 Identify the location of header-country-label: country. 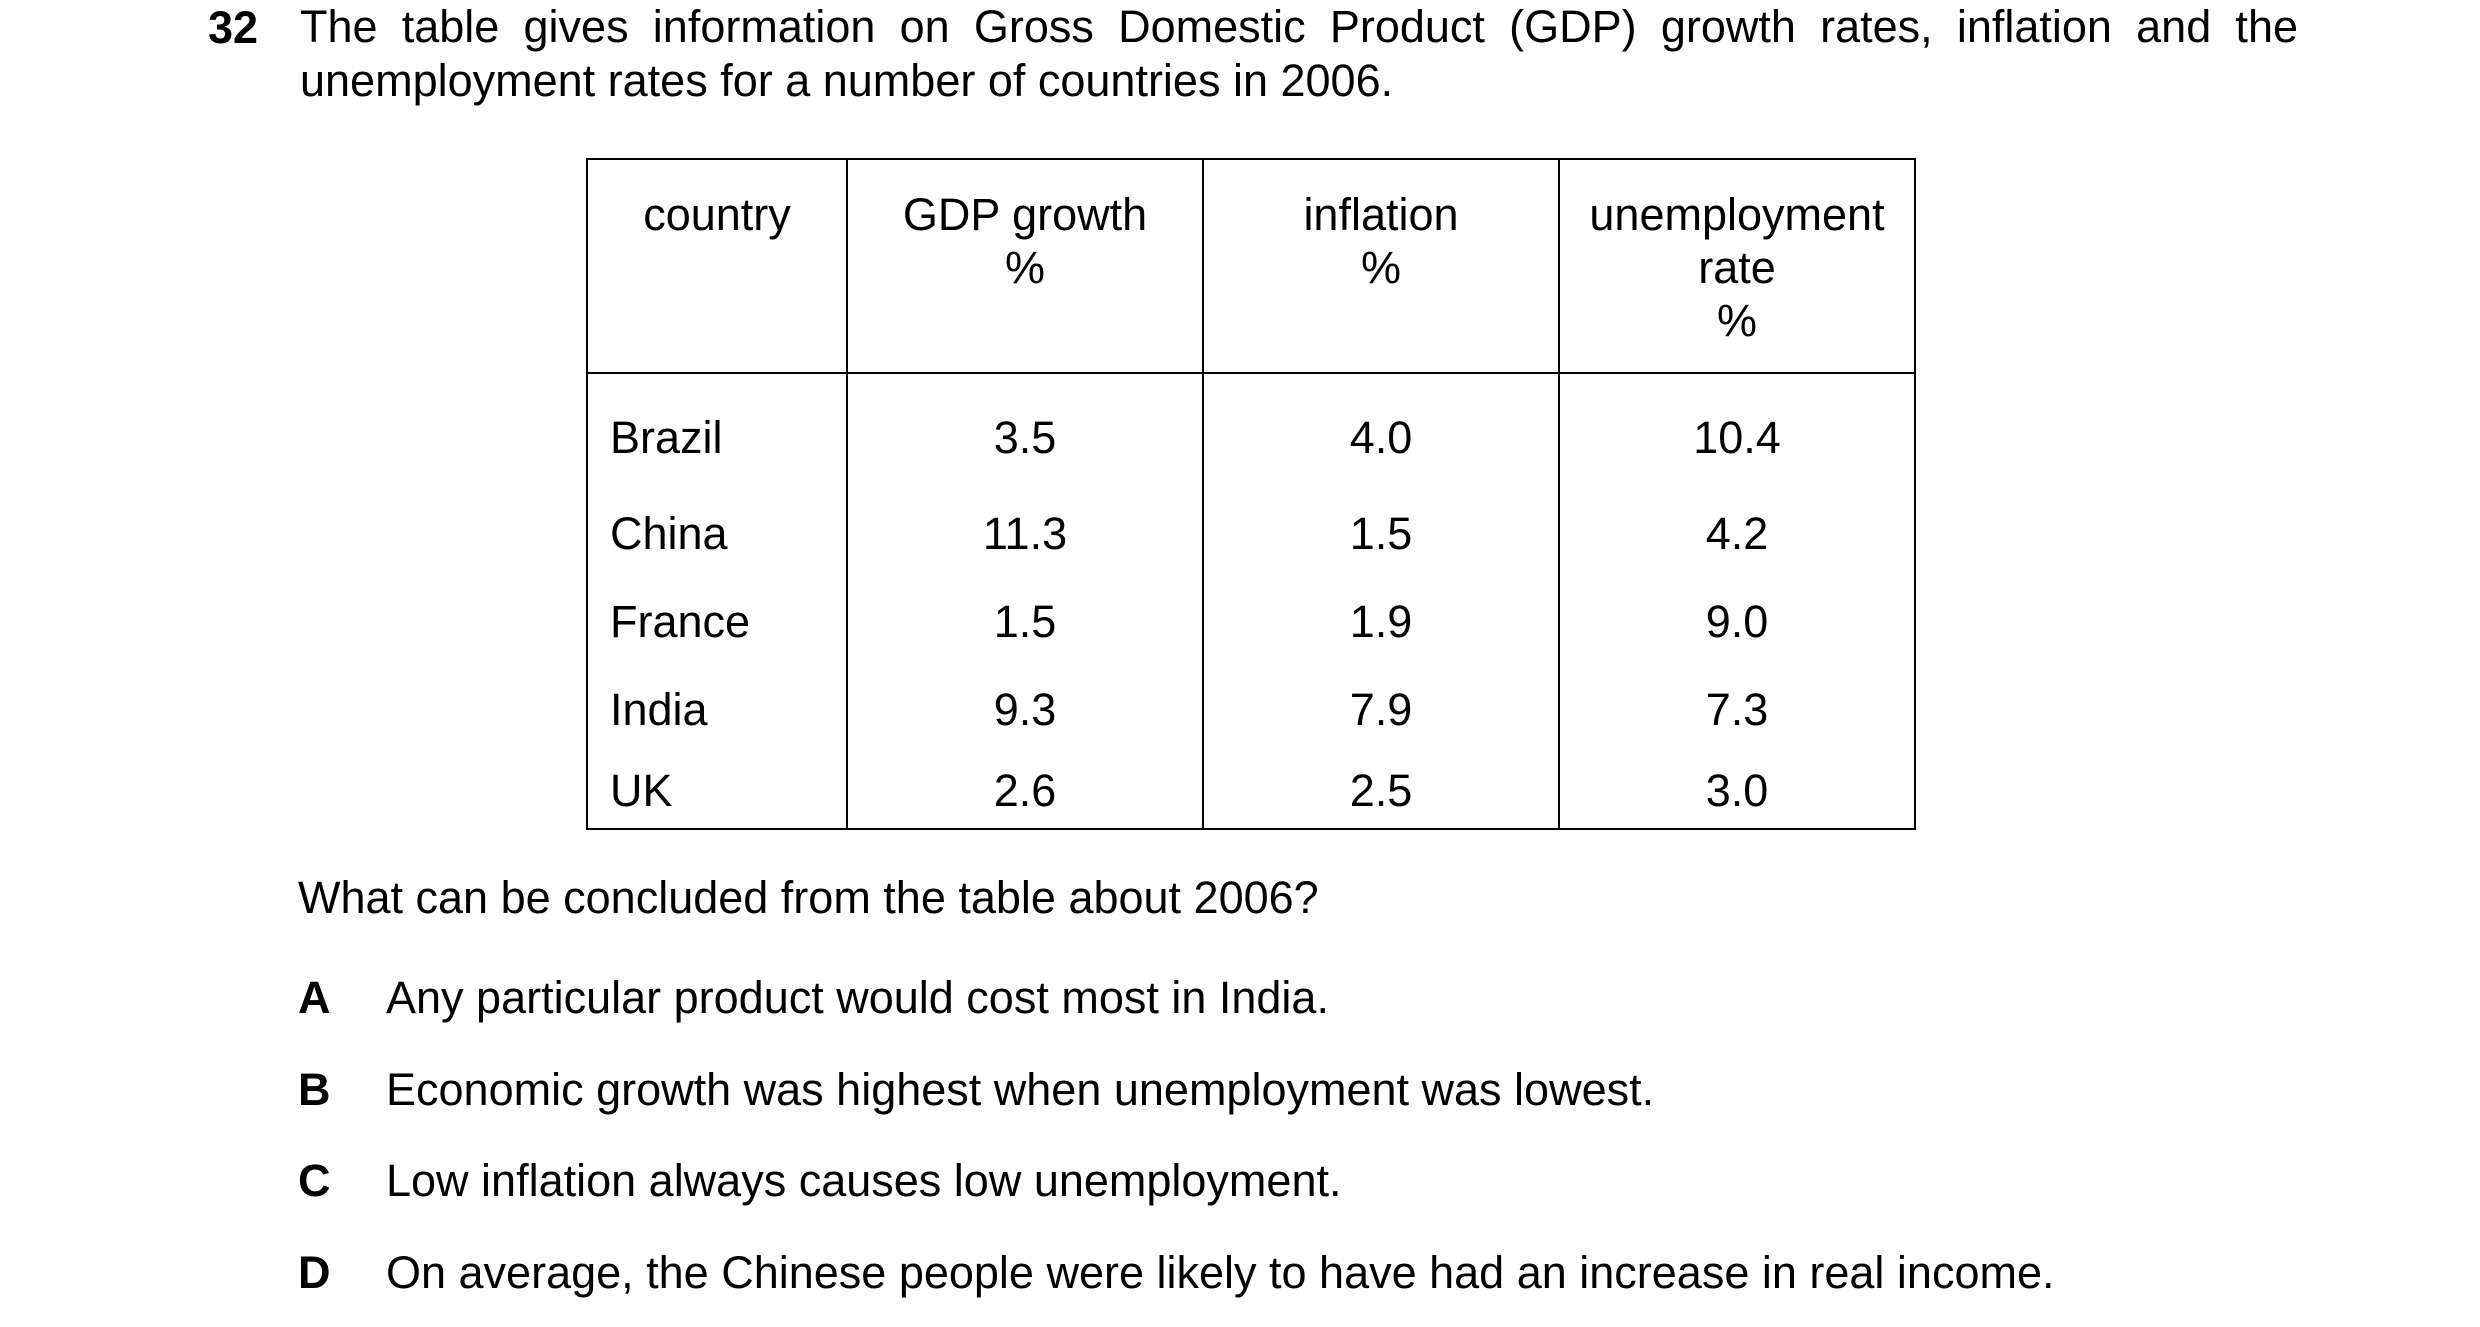
(717, 214).